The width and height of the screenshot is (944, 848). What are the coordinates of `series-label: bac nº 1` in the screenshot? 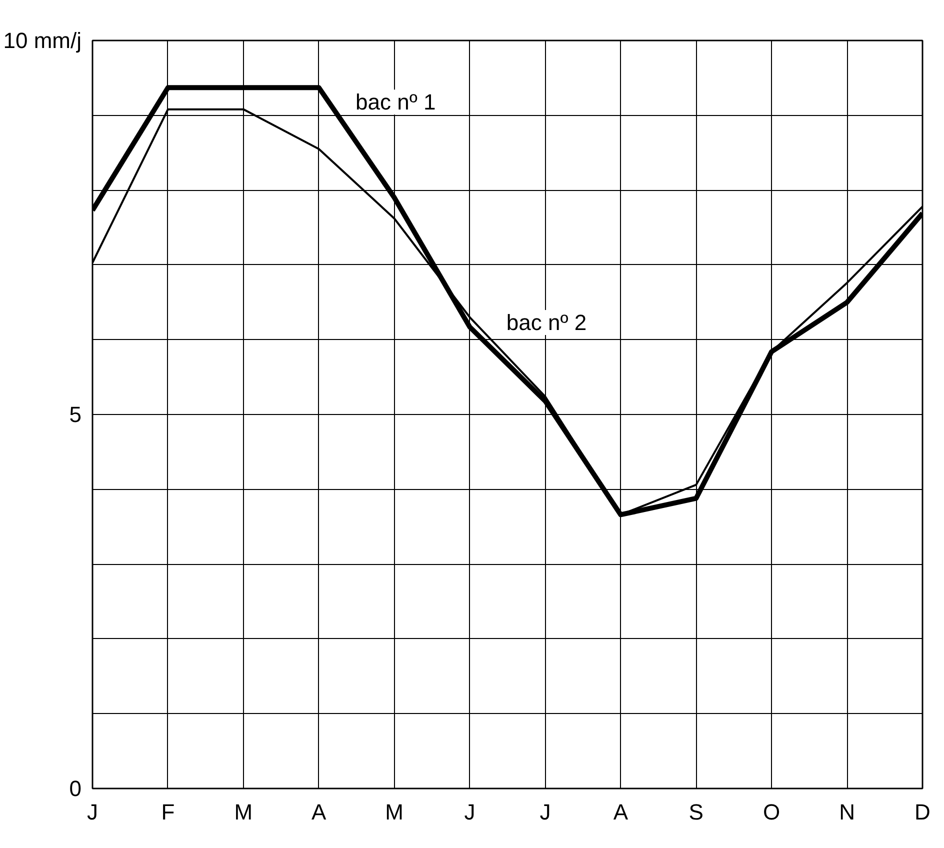 It's located at (396, 102).